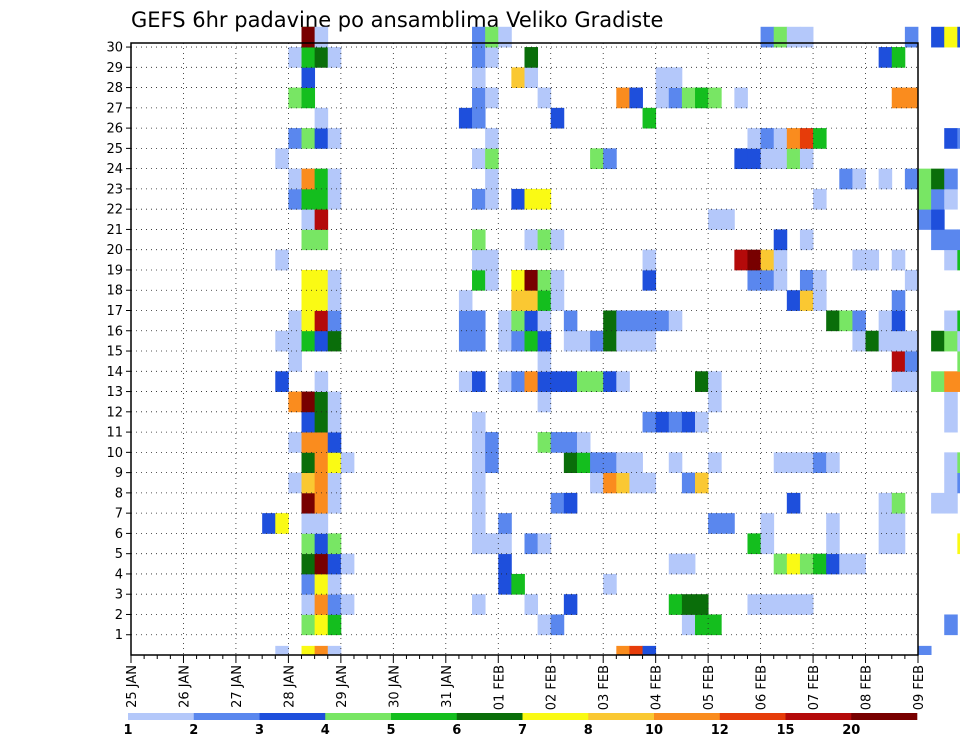 This screenshot has width=960, height=746. What do you see at coordinates (119, 554) in the screenshot?
I see `y-tick-label: 5` at bounding box center [119, 554].